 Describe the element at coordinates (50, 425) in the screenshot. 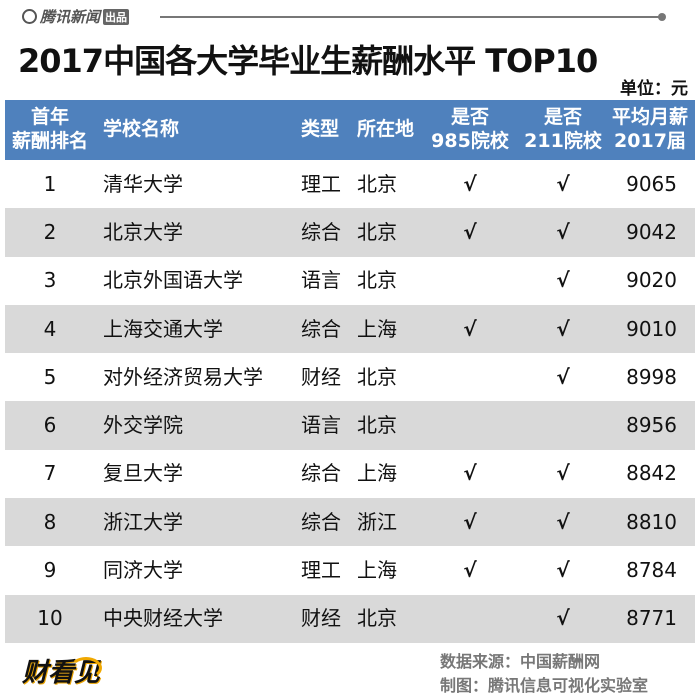

I see `rank-cell: 6` at that location.